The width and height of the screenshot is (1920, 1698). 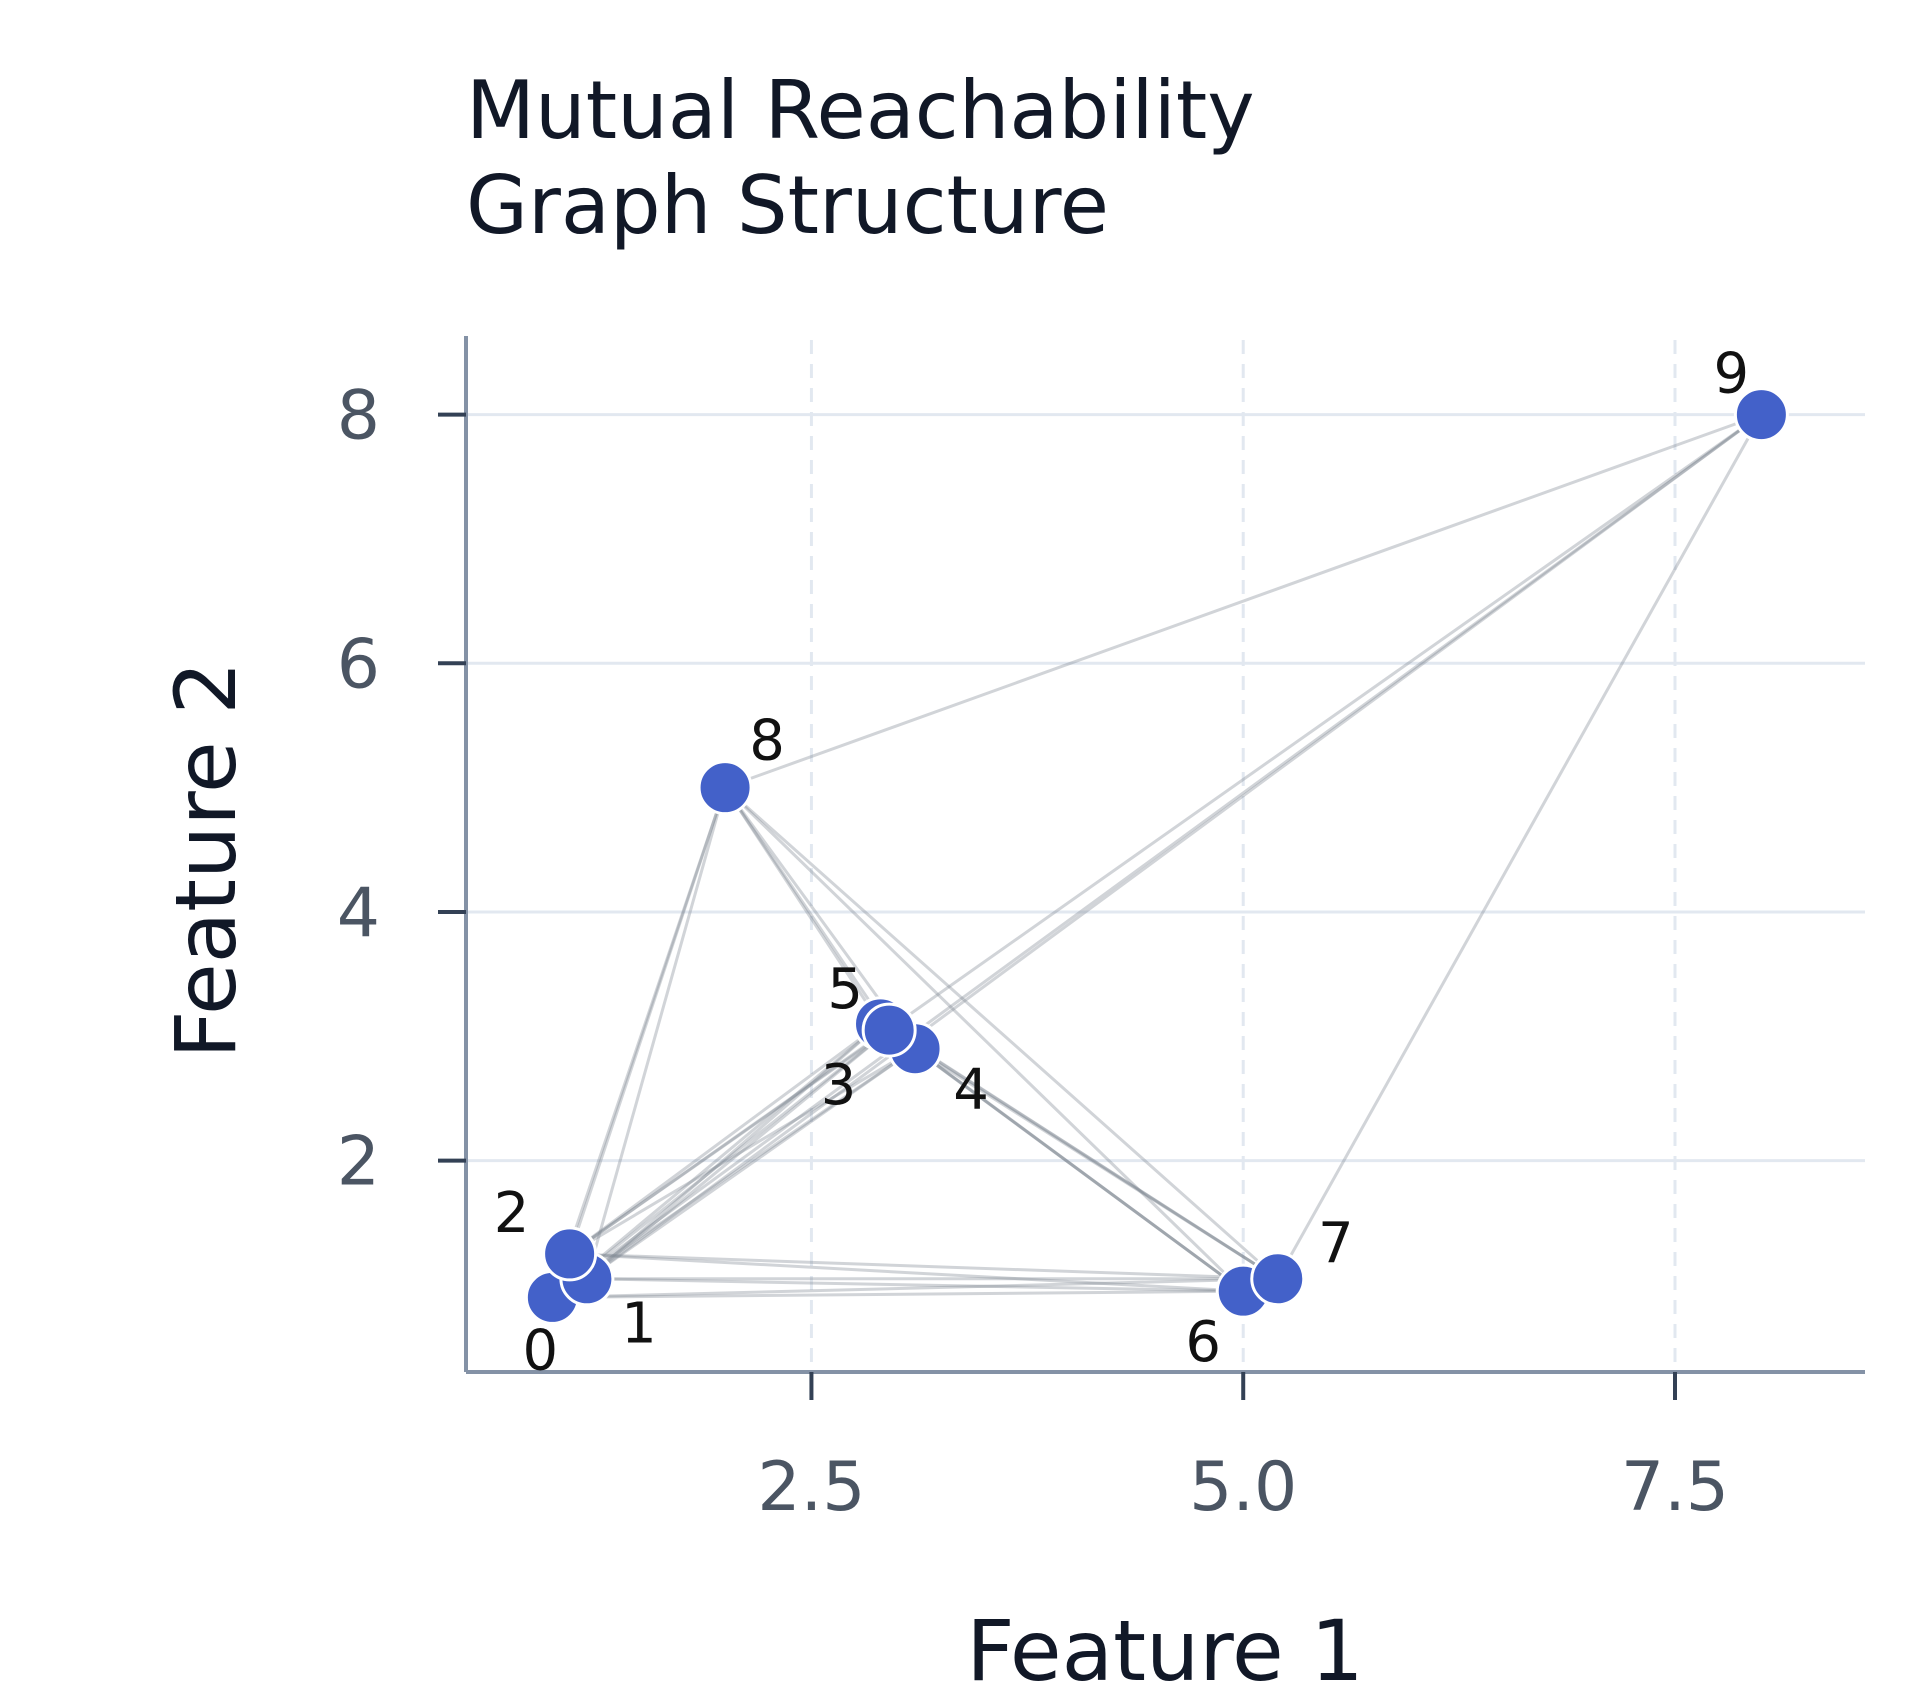 What do you see at coordinates (1243, 1487) in the screenshot?
I see `x-tick-label-5.0: 5.0` at bounding box center [1243, 1487].